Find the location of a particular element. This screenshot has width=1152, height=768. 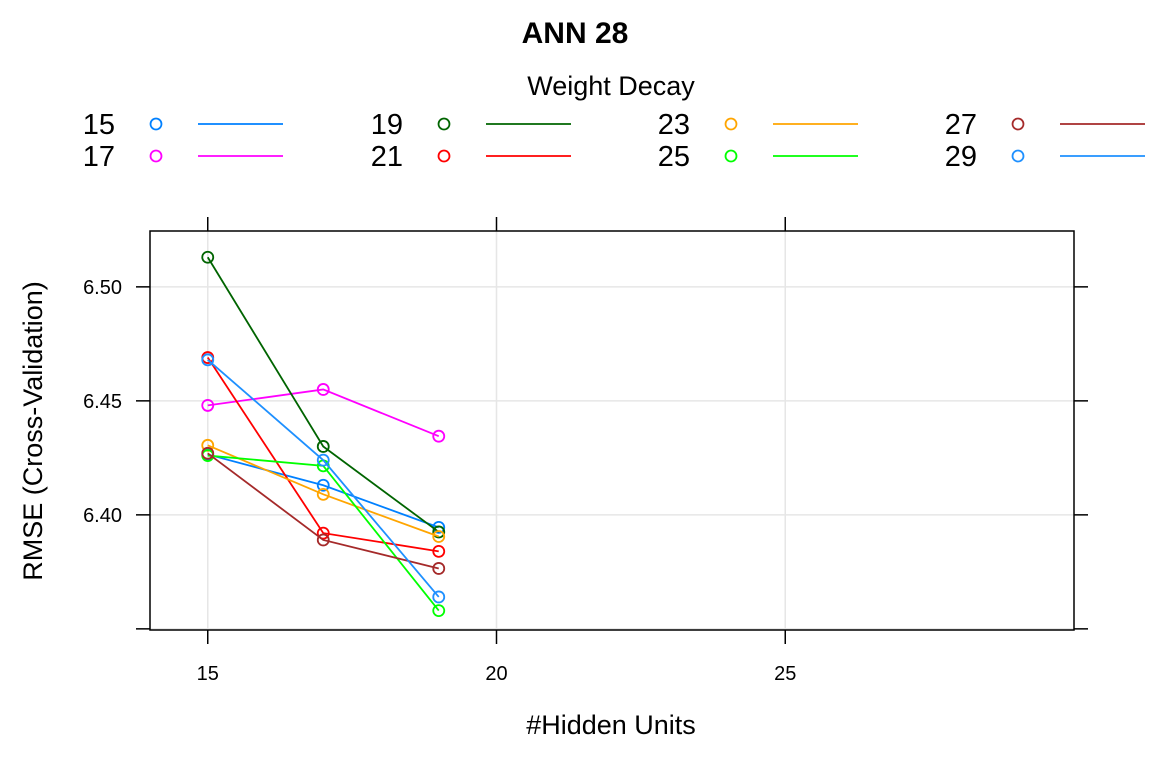

y-tick-label: 6.50 is located at coordinates (102, 288).